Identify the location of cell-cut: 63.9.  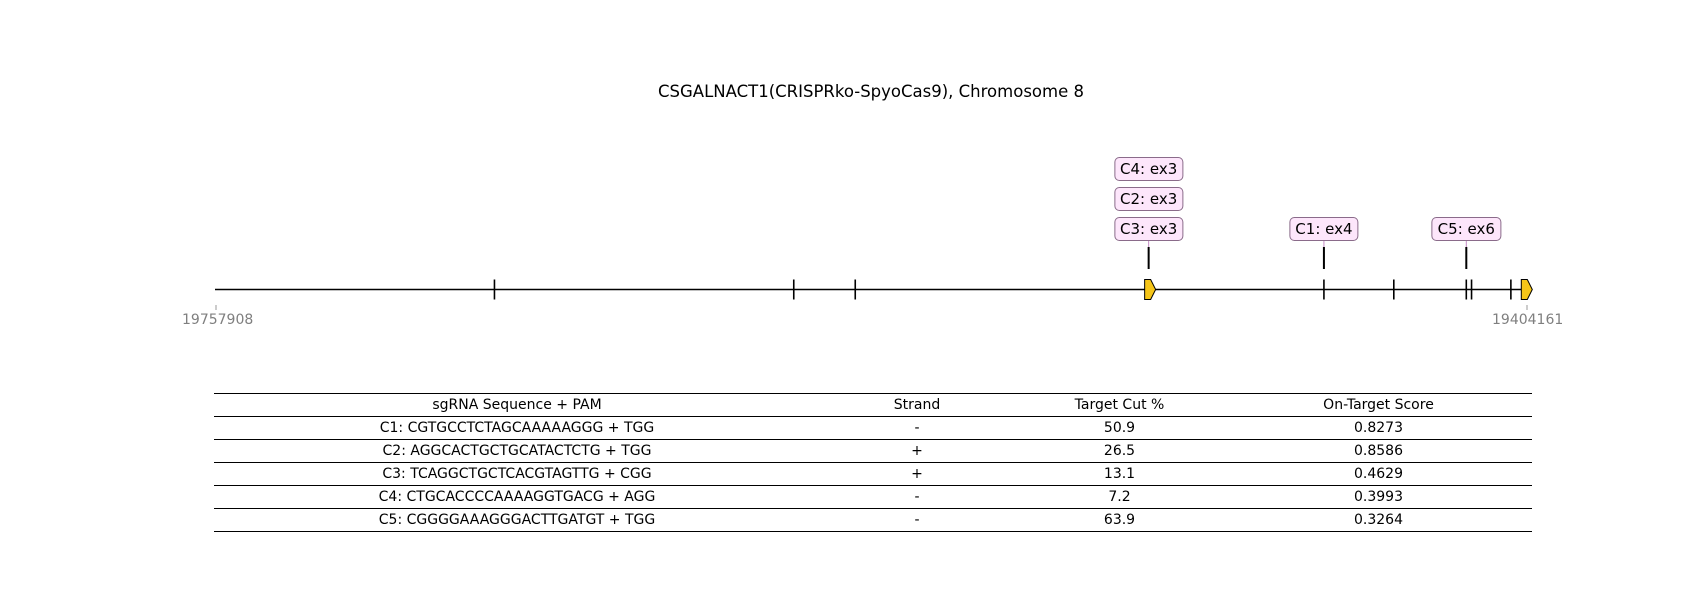
(1119, 520).